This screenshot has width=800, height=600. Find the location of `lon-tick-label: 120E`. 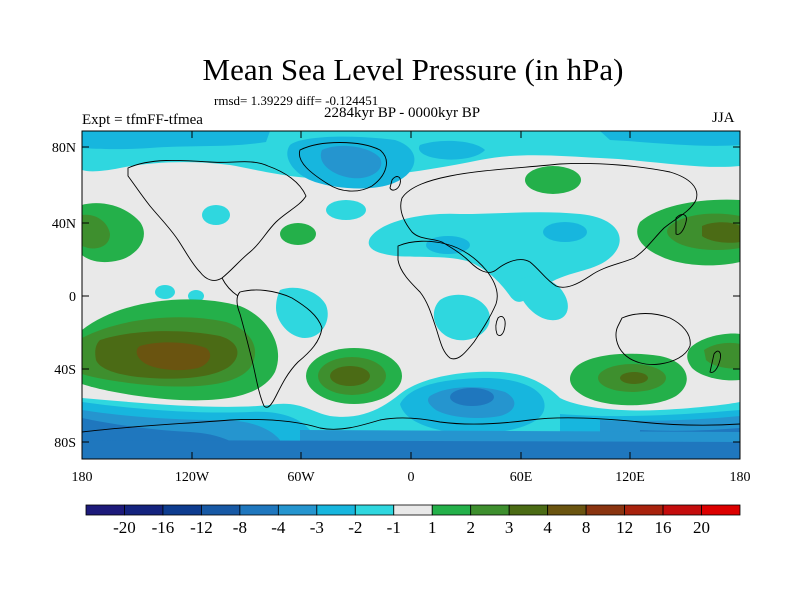

lon-tick-label: 120E is located at coordinates (630, 477).